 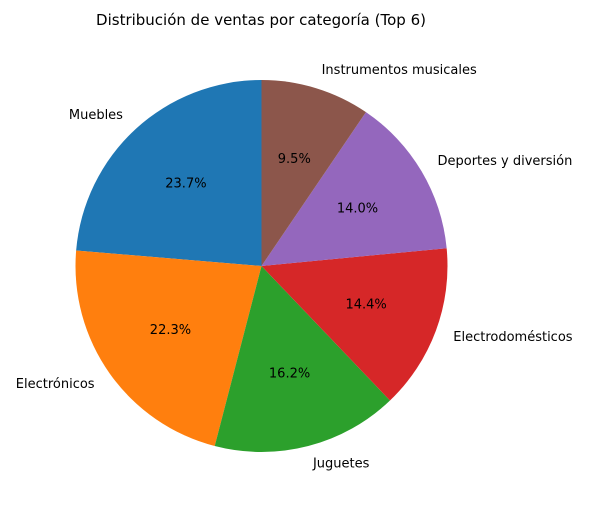 What do you see at coordinates (96, 115) in the screenshot?
I see `slice-label-muebles: Muebles` at bounding box center [96, 115].